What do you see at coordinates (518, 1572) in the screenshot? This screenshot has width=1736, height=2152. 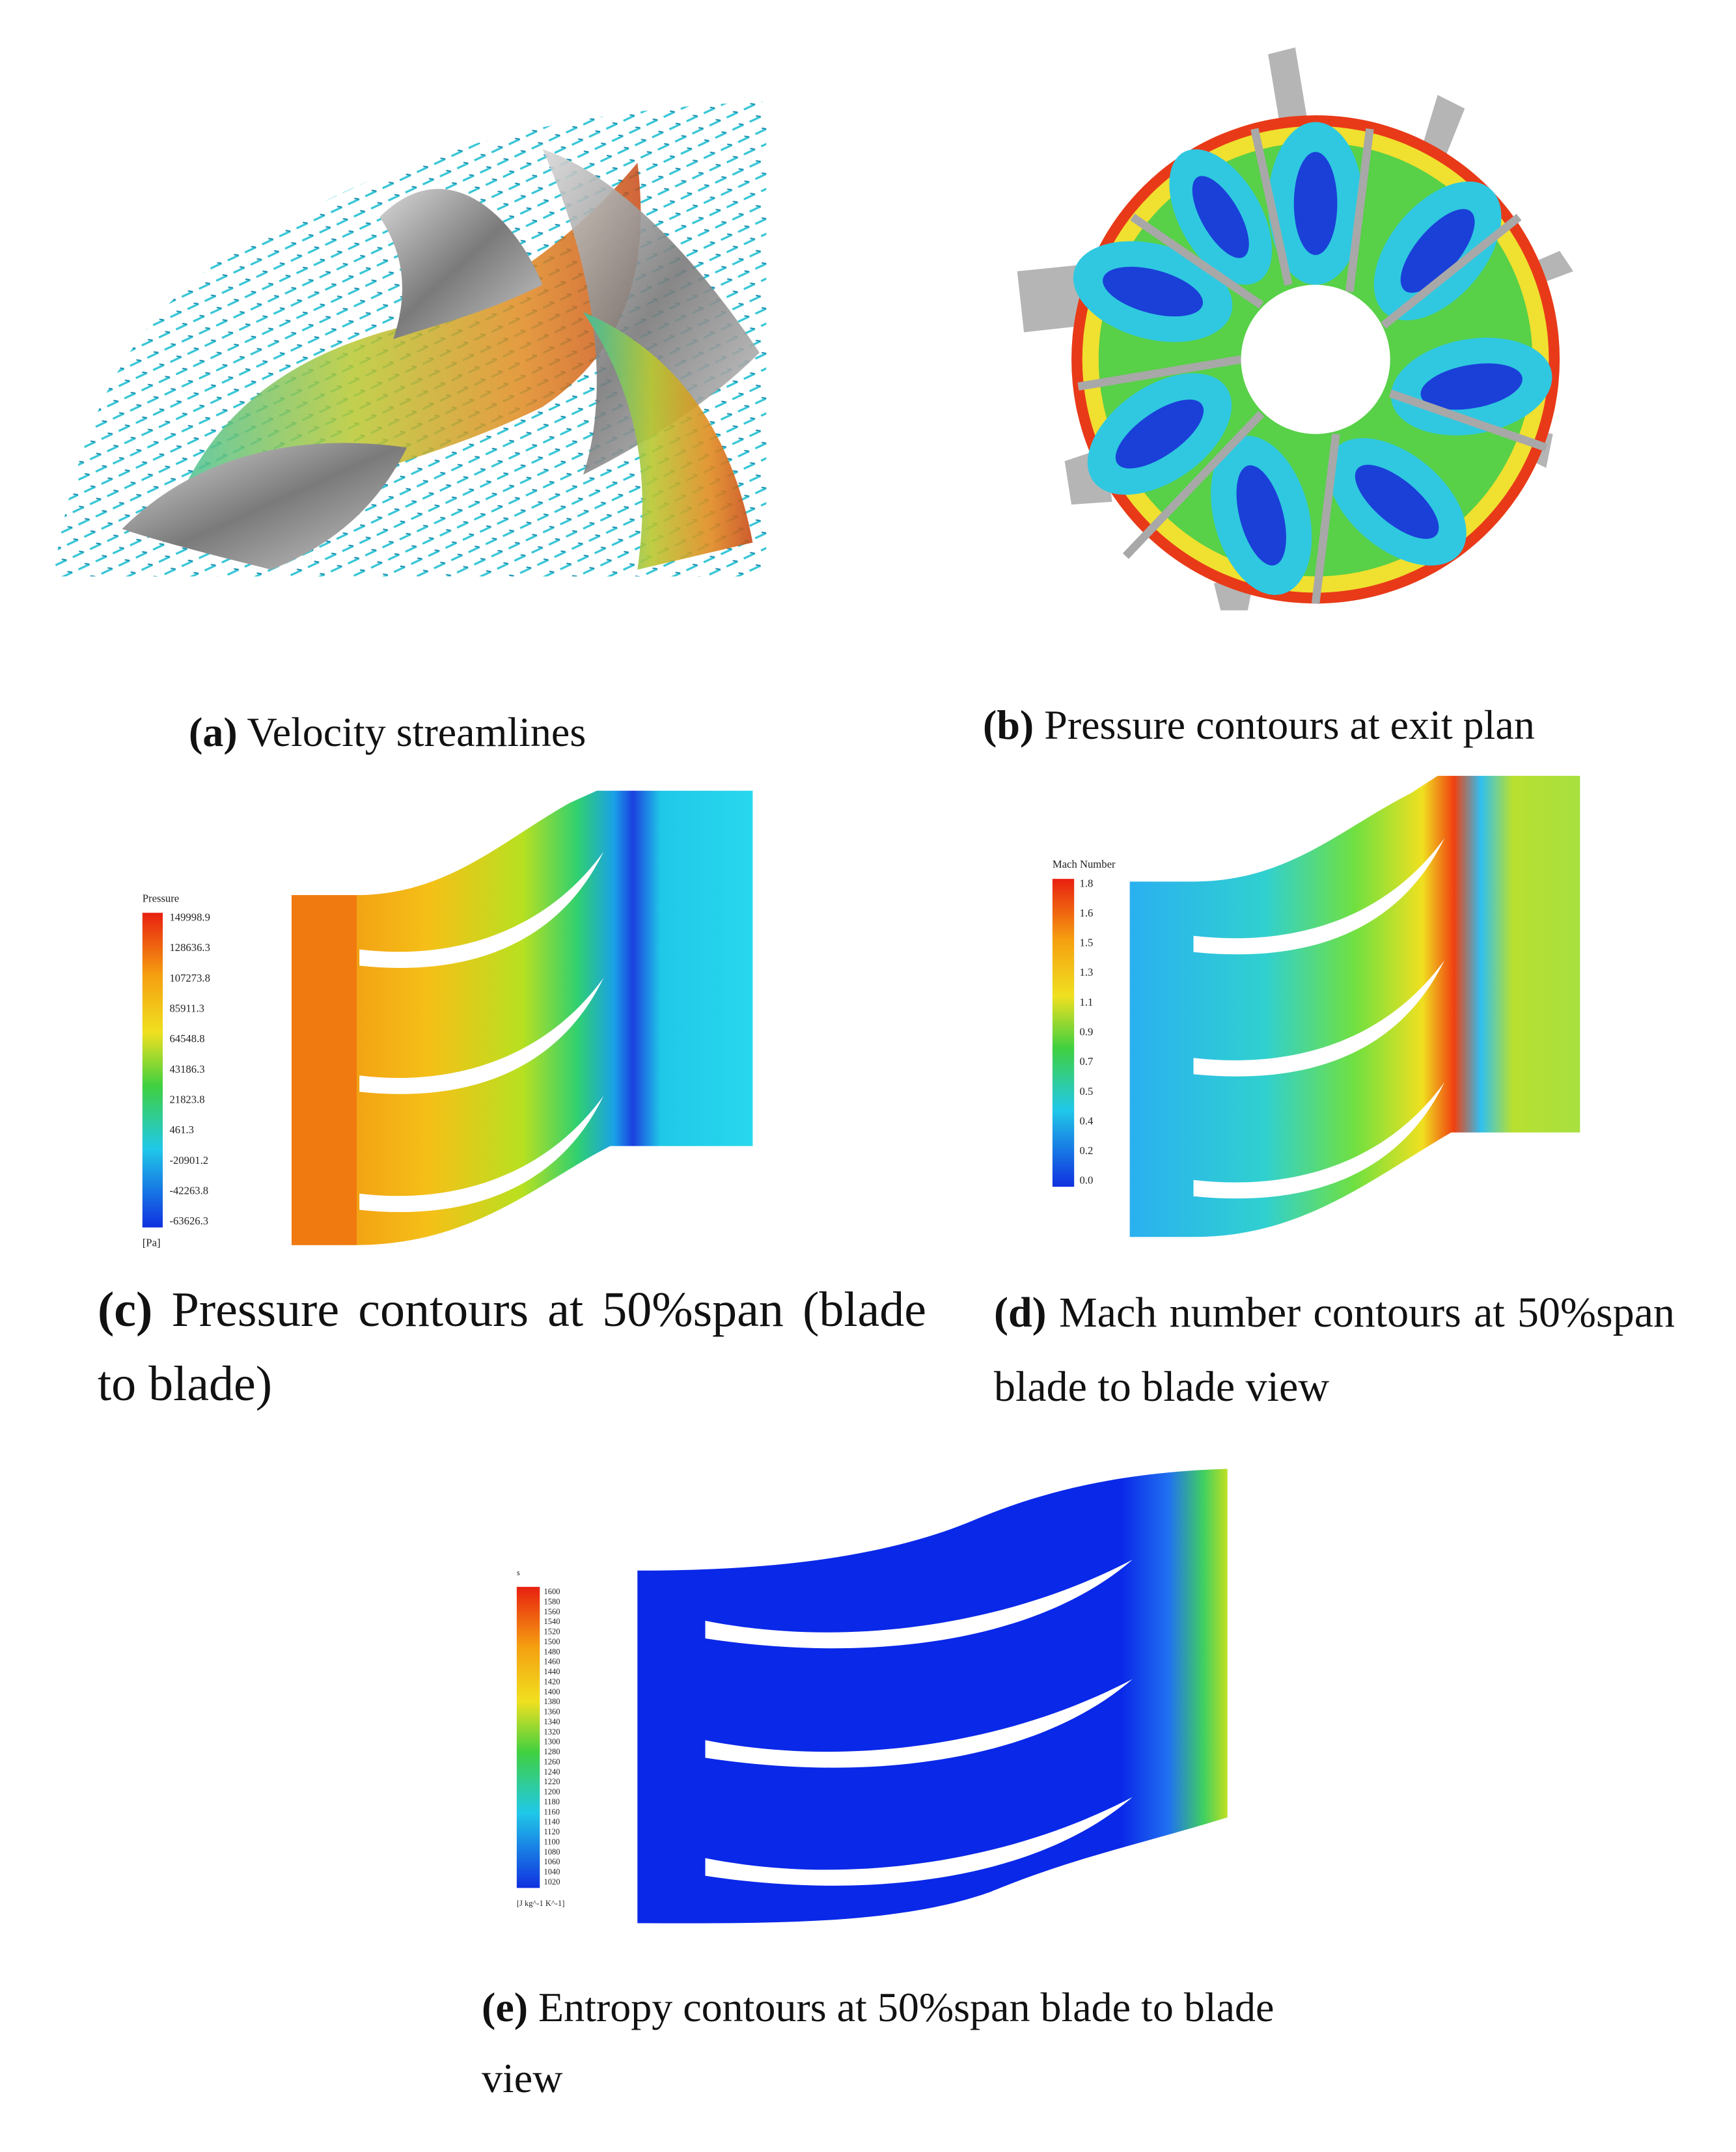 I see `legend-title: s` at bounding box center [518, 1572].